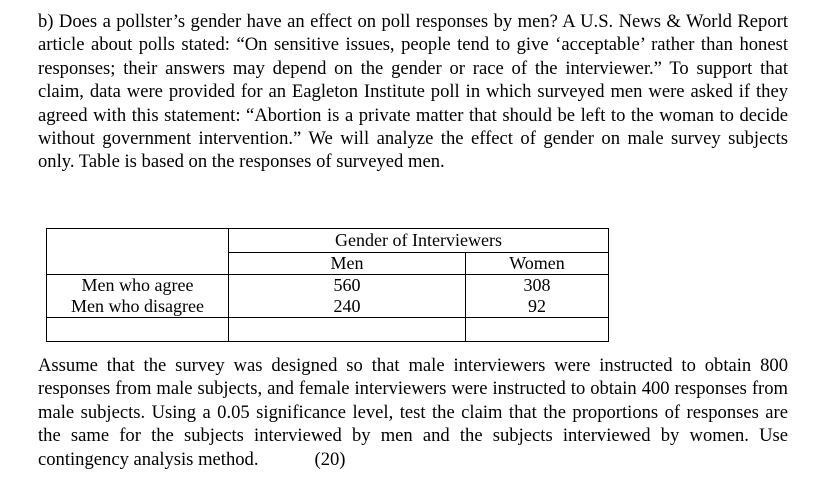 The width and height of the screenshot is (838, 482). Describe the element at coordinates (537, 263) in the screenshot. I see `column-header-women: Women` at that location.